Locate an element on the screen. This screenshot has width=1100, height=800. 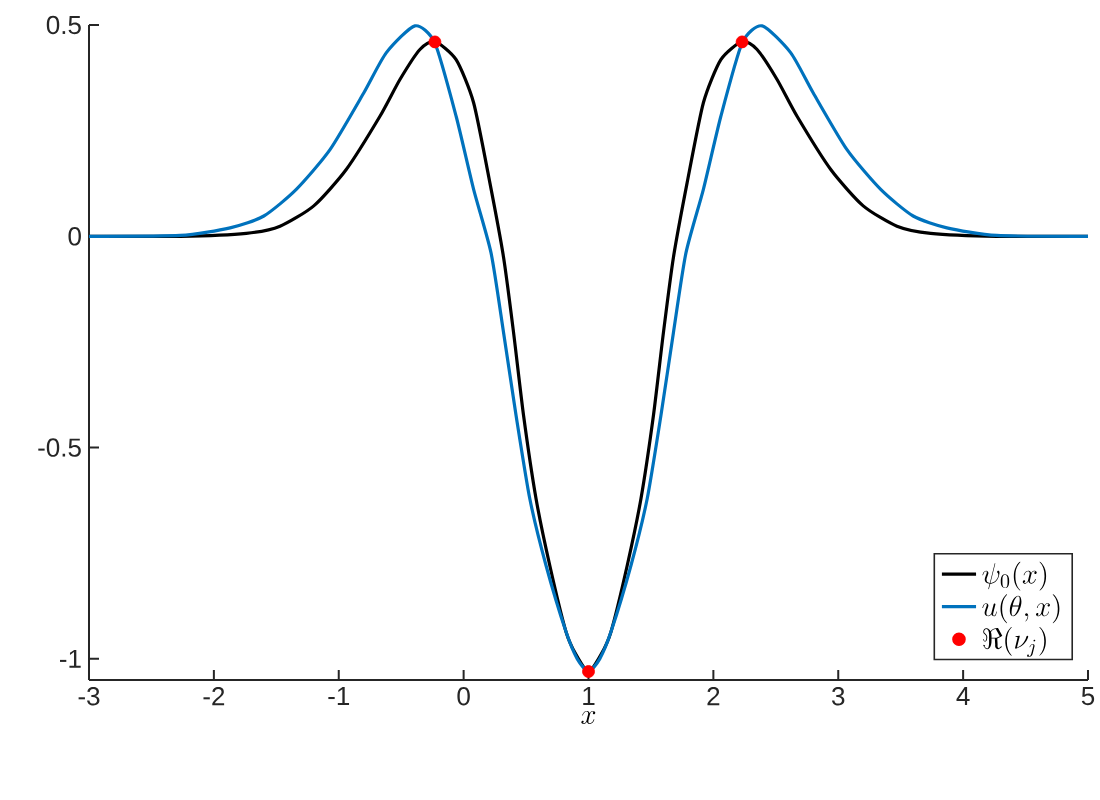
y-tick-label: 0.5 is located at coordinates (63, 25).